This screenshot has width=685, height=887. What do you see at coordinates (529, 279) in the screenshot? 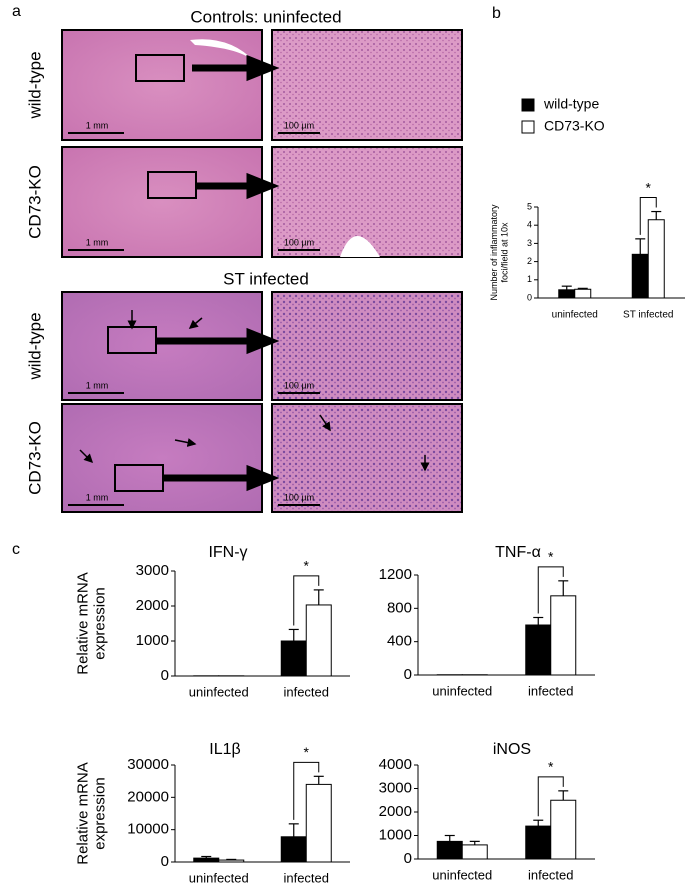
I see `y-tick-label: 1` at bounding box center [529, 279].